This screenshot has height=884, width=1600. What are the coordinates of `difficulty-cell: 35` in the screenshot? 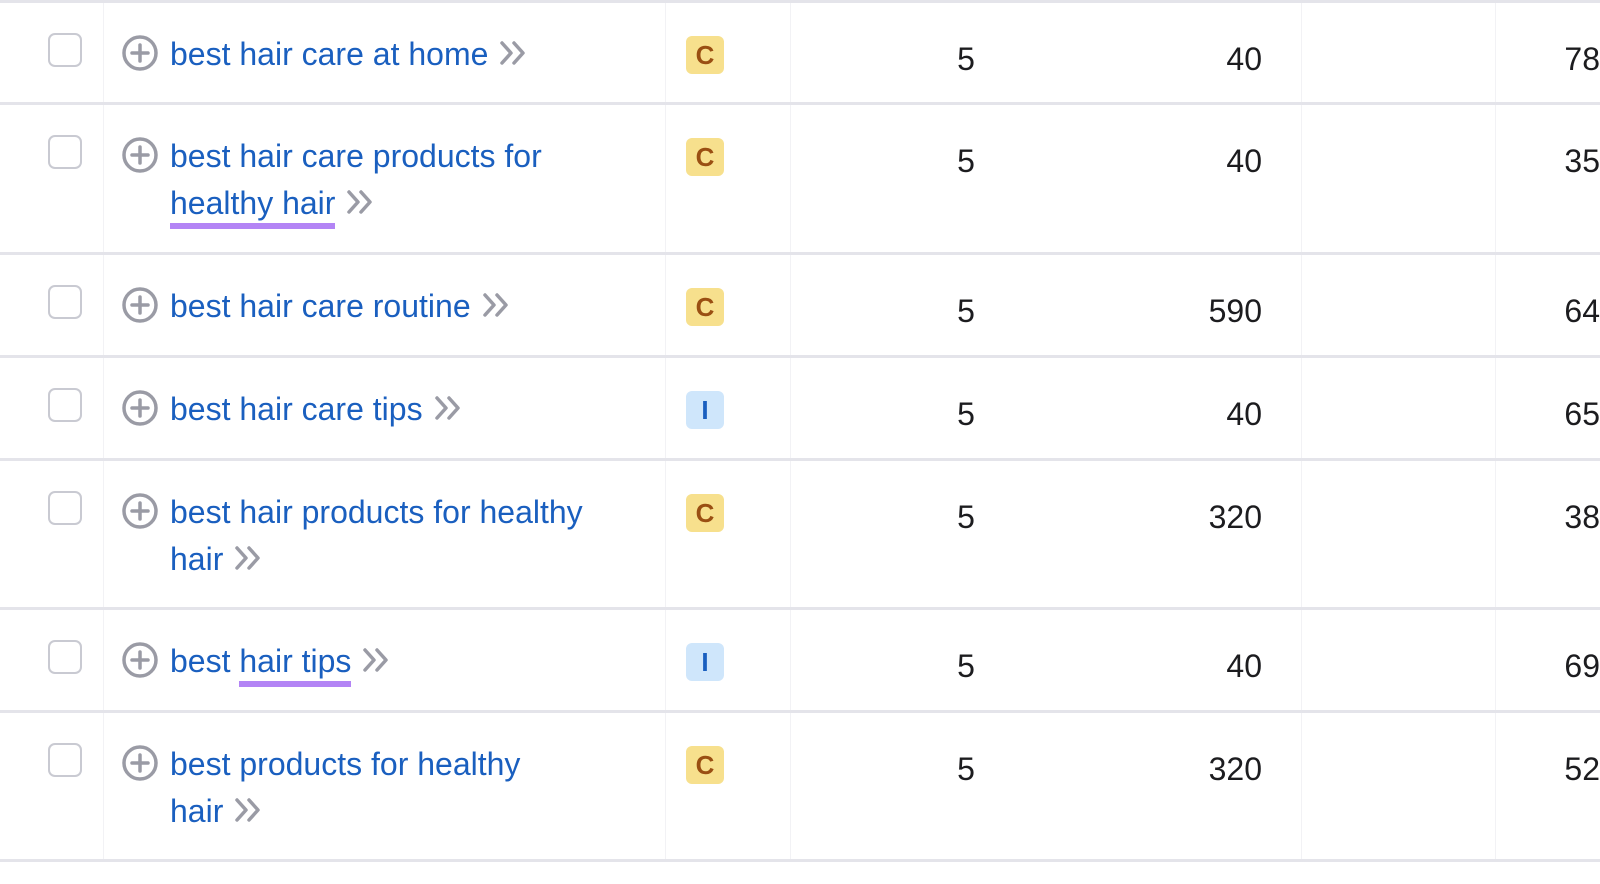 It's located at (1548, 178).